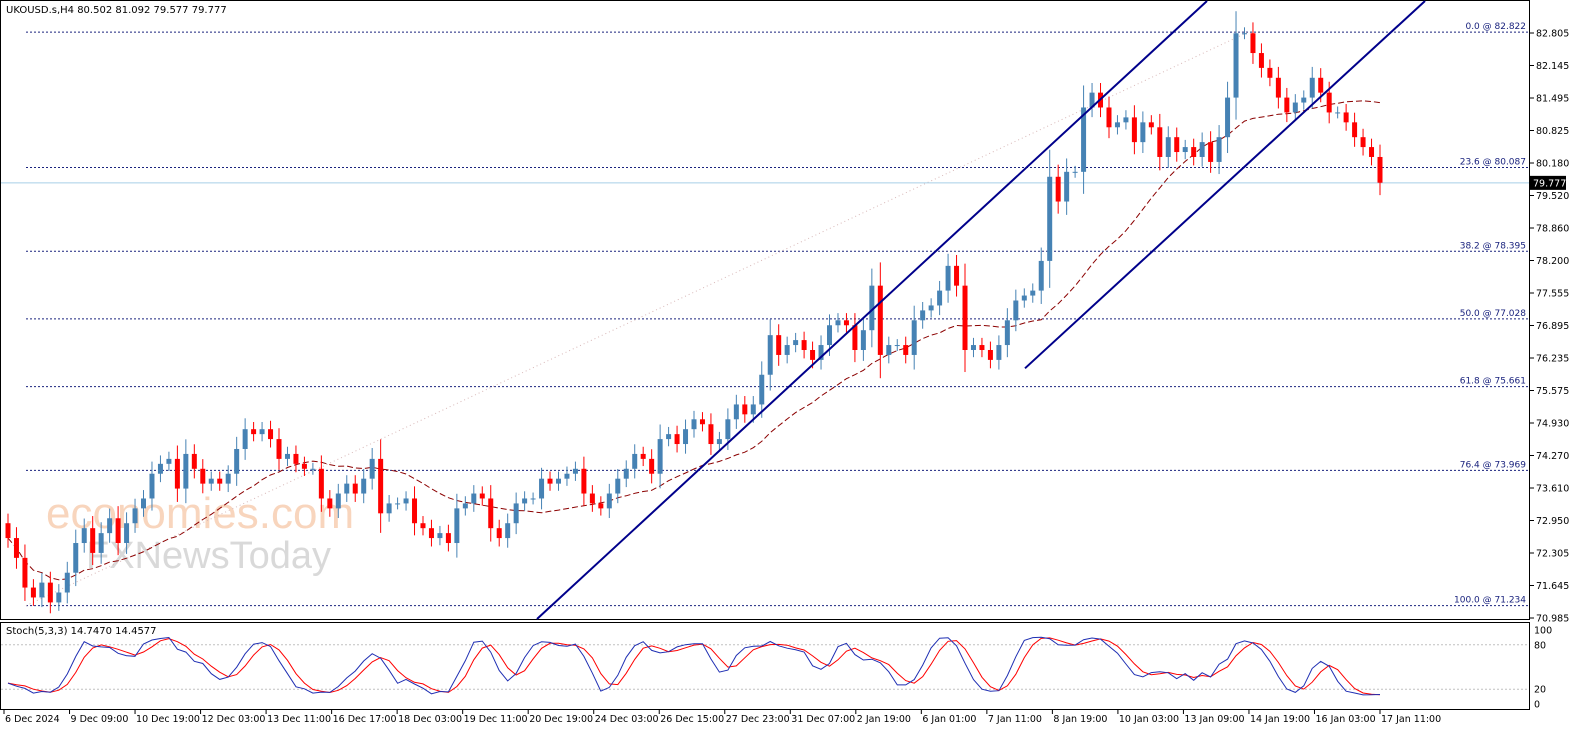  What do you see at coordinates (692, 719) in the screenshot?
I see `time-tick-label: 26 Dec 15:00` at bounding box center [692, 719].